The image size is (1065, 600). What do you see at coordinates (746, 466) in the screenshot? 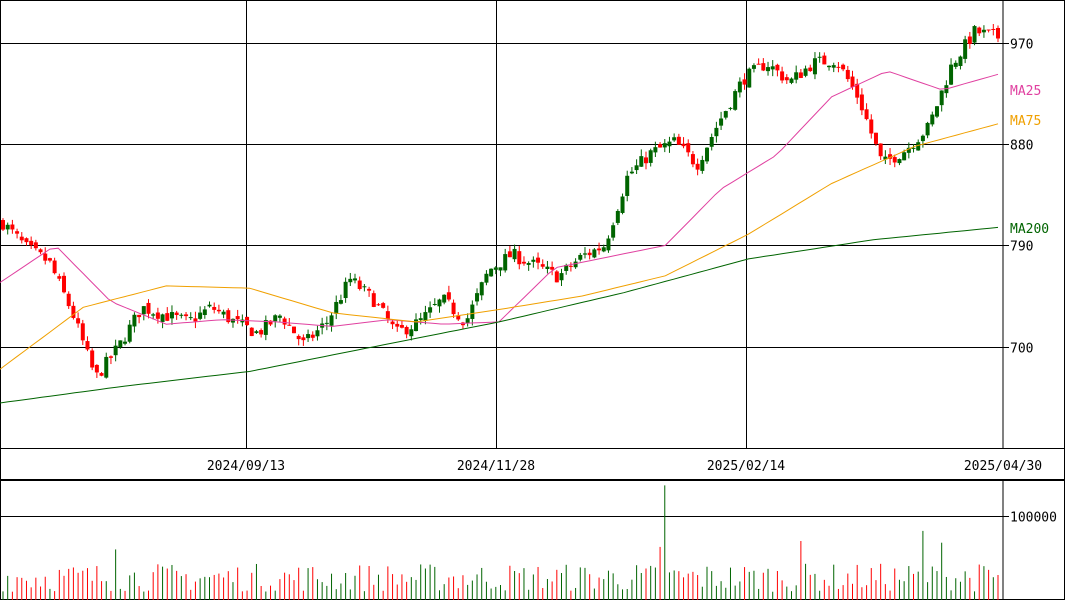
I see `date-tick-label: 2025/02/14` at bounding box center [746, 466].